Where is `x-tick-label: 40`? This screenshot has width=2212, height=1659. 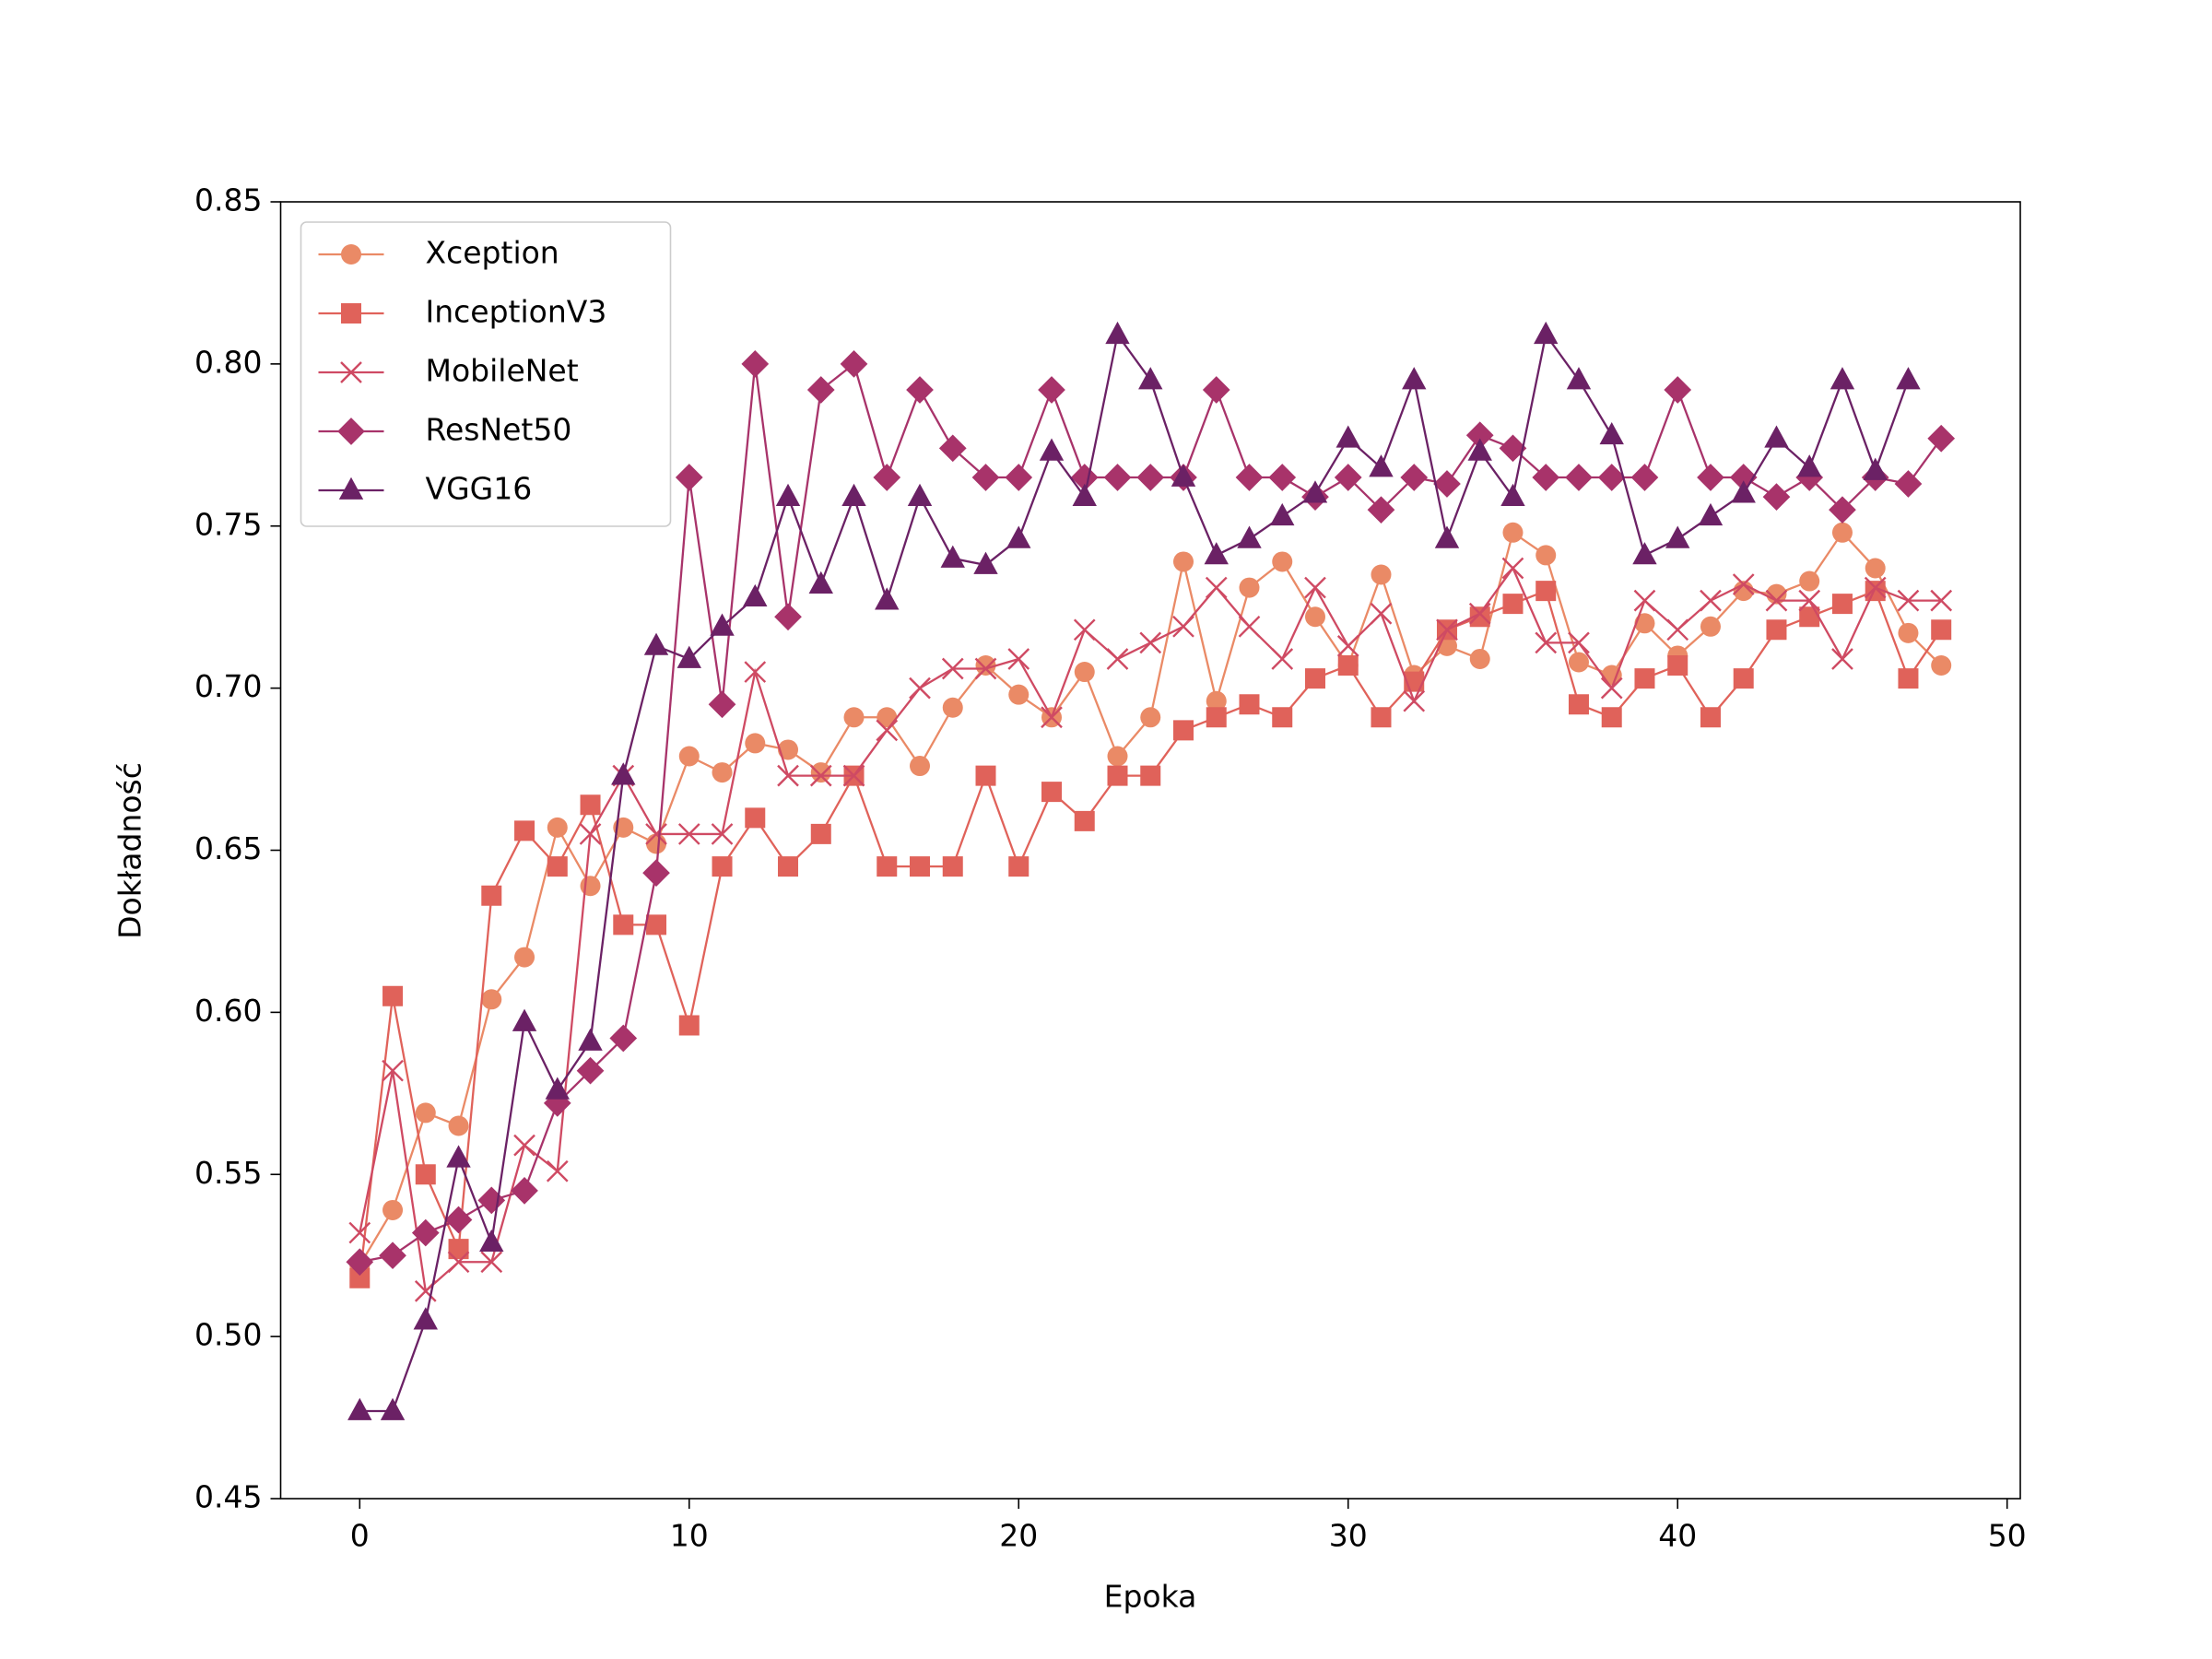
x-tick-label: 40 is located at coordinates (1677, 1536).